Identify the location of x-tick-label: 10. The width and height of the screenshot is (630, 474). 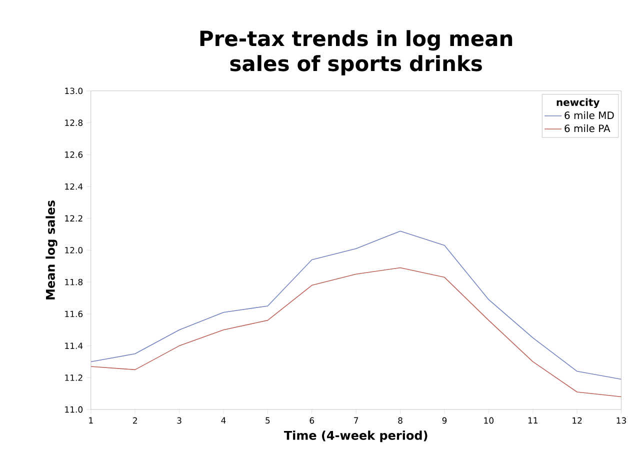
(489, 420).